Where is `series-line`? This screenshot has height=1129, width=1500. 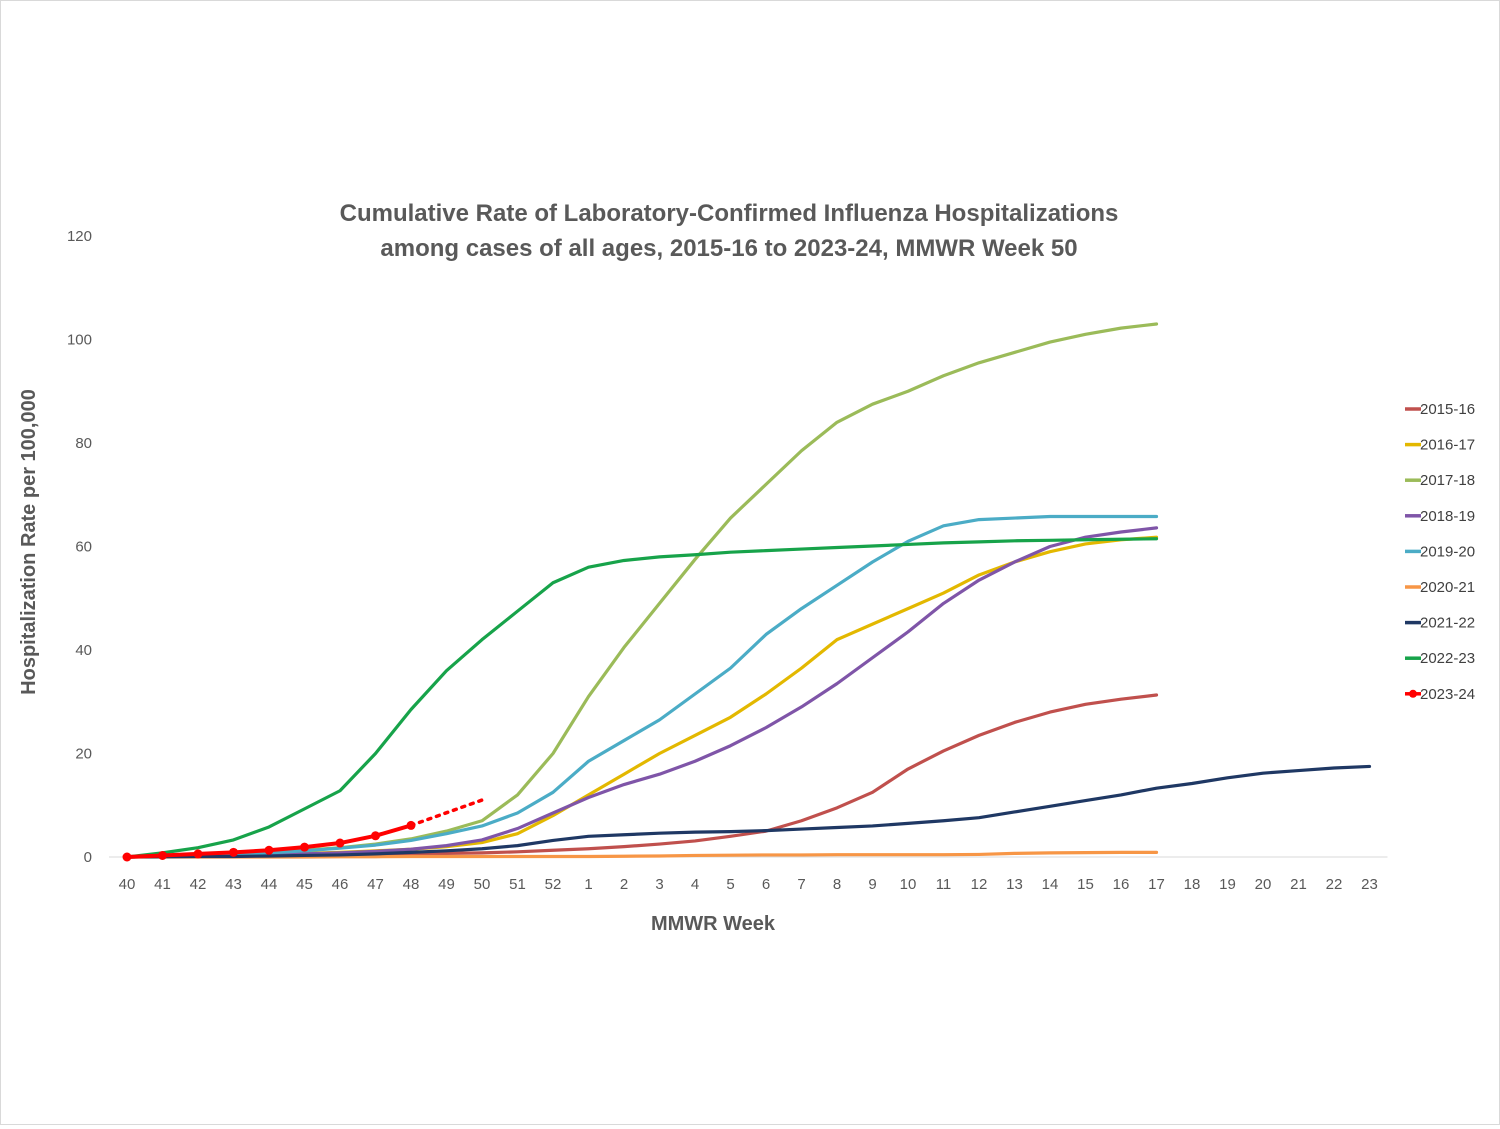 series-line is located at coordinates (748, 811).